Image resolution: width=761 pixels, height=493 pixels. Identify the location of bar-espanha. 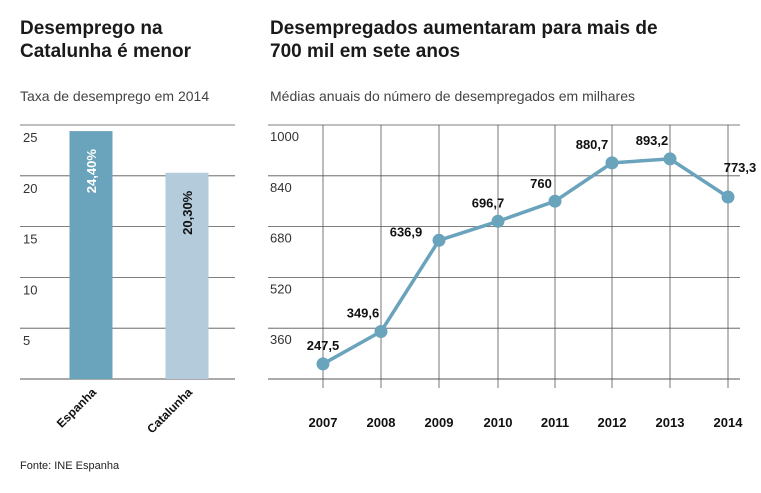
(91, 255).